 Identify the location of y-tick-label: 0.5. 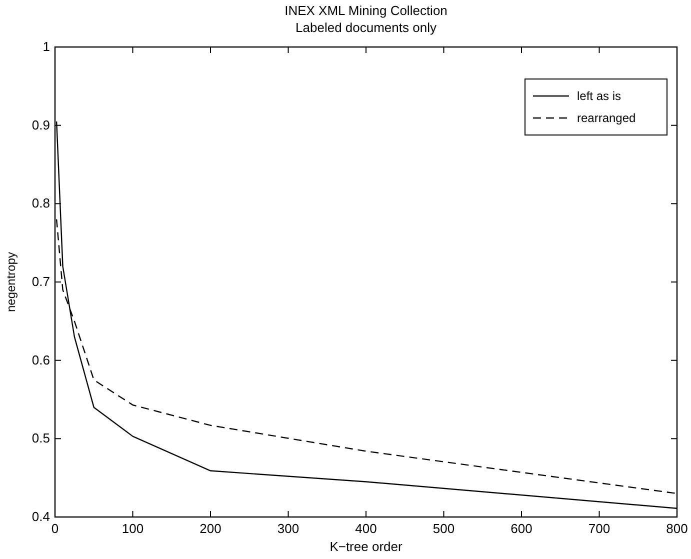
(41, 438).